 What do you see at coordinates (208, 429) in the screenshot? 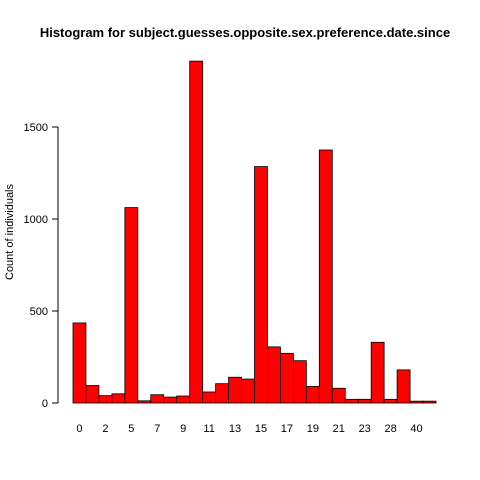
I see `x-tick-label: 11` at bounding box center [208, 429].